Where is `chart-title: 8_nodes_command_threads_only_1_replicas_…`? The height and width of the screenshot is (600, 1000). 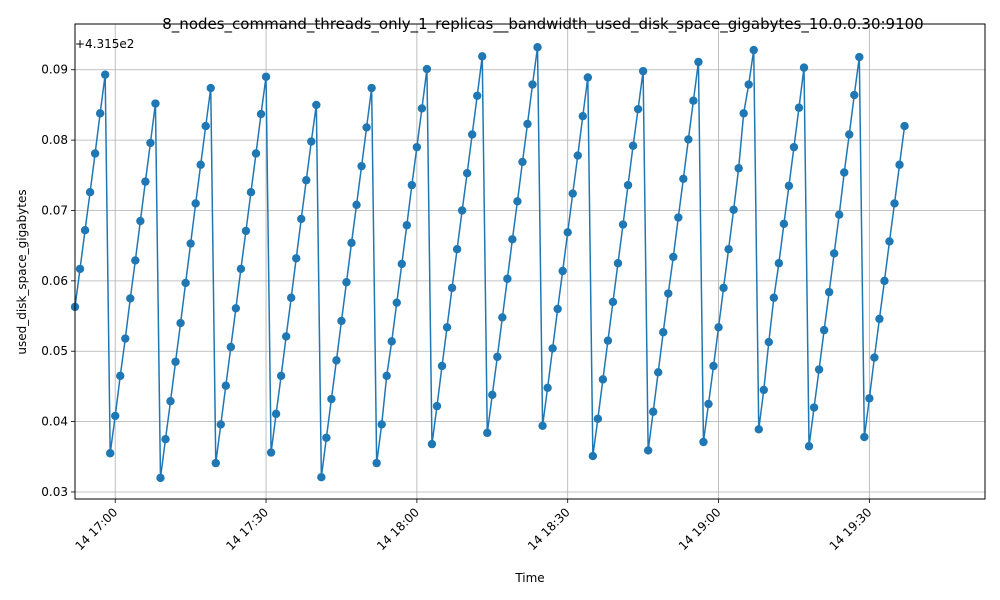
chart-title: 8_nodes_command_threads_only_1_replicas_… is located at coordinates (542, 24).